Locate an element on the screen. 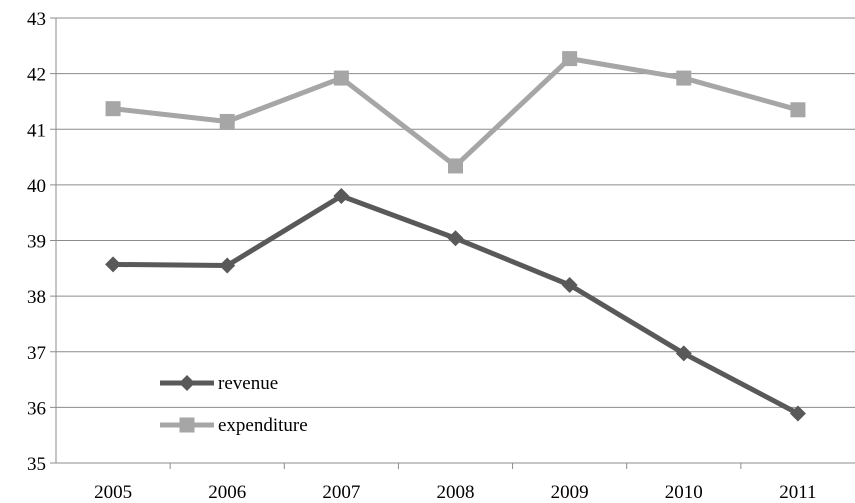 The image size is (855, 503). x-tick-label: 2006 is located at coordinates (227, 492).